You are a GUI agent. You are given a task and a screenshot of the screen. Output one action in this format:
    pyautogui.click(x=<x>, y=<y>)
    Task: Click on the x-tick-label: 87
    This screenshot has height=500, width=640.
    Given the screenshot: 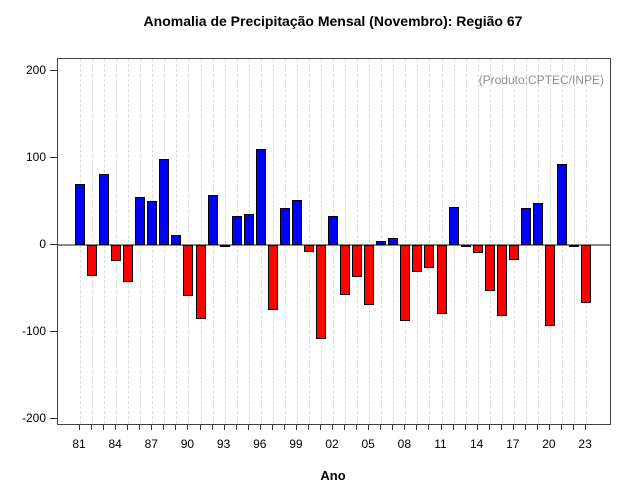 What is the action you would take?
    pyautogui.click(x=151, y=444)
    